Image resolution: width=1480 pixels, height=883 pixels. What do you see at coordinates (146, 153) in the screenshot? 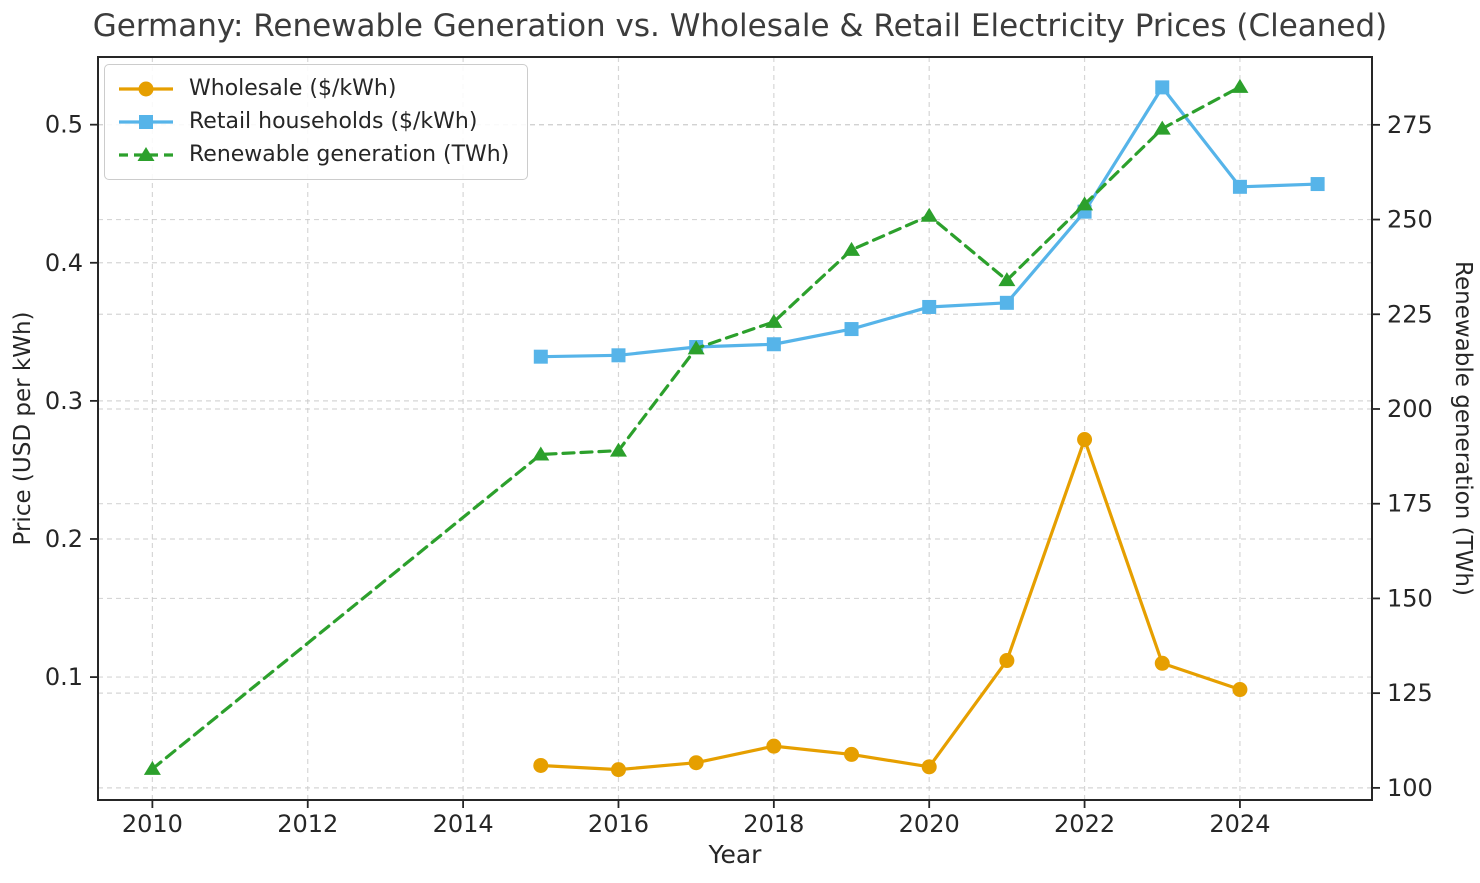
I see `legend-swatch-triangle-icon` at bounding box center [146, 153].